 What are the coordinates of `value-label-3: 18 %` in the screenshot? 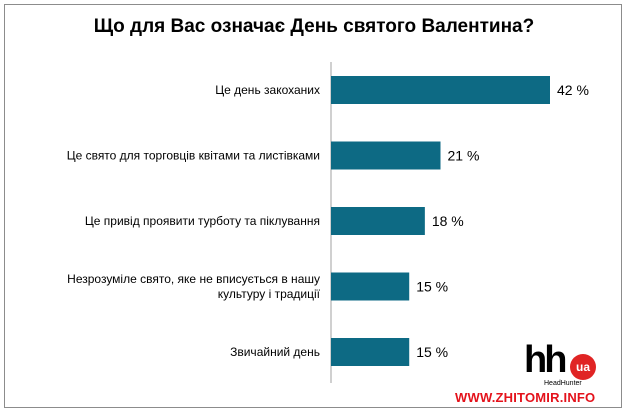 It's located at (448, 221).